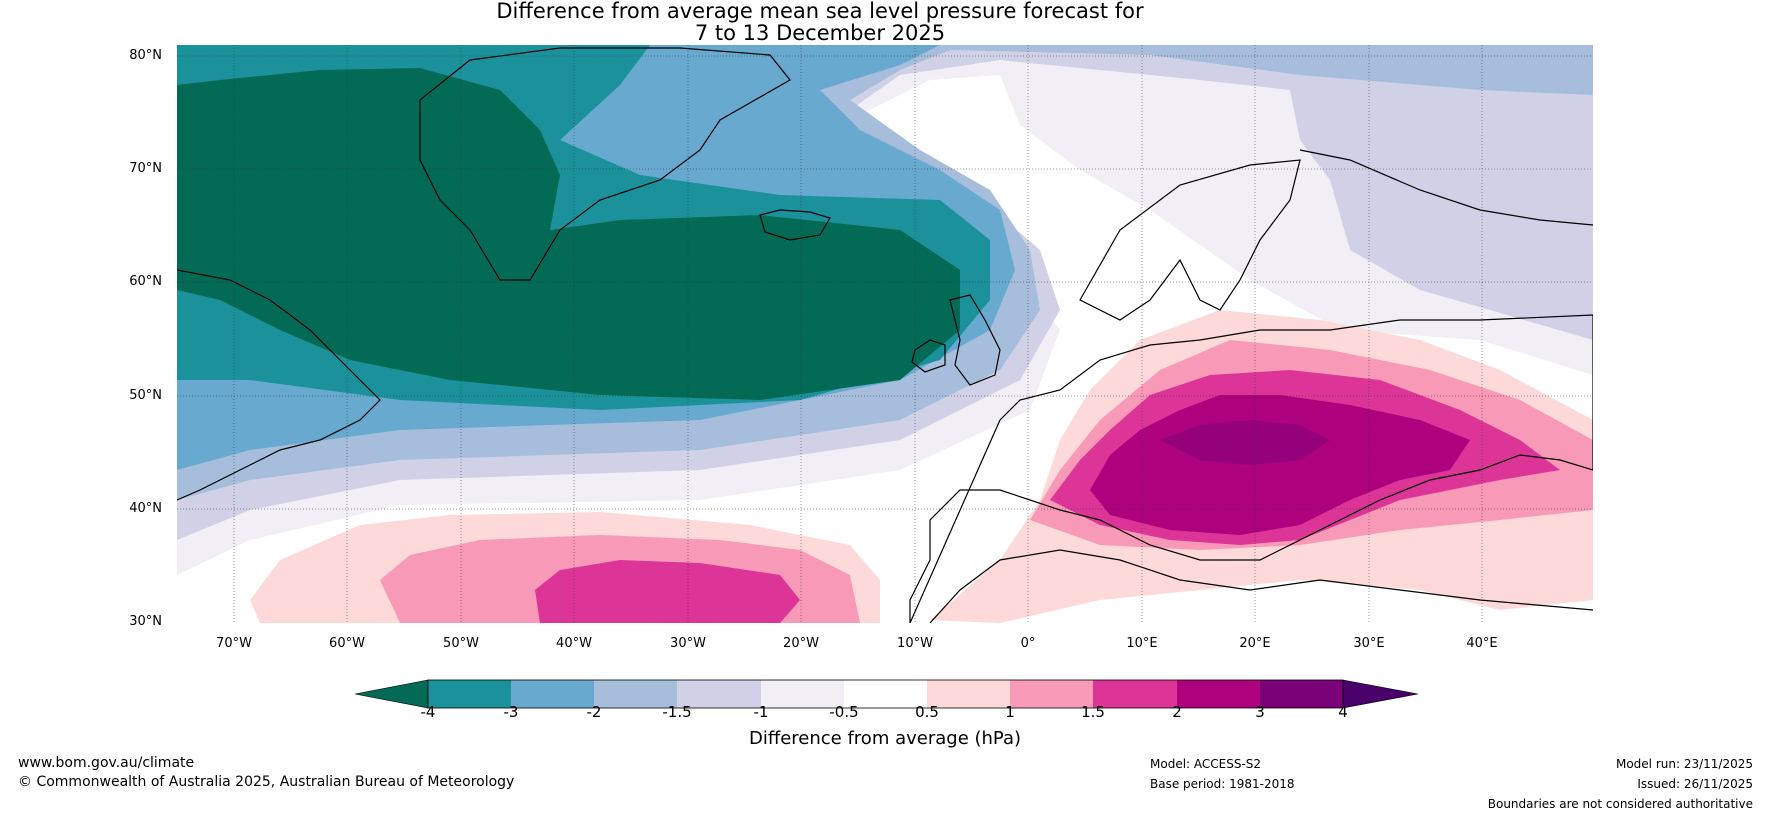  I want to click on colorbar-tick-label: -1, so click(761, 712).